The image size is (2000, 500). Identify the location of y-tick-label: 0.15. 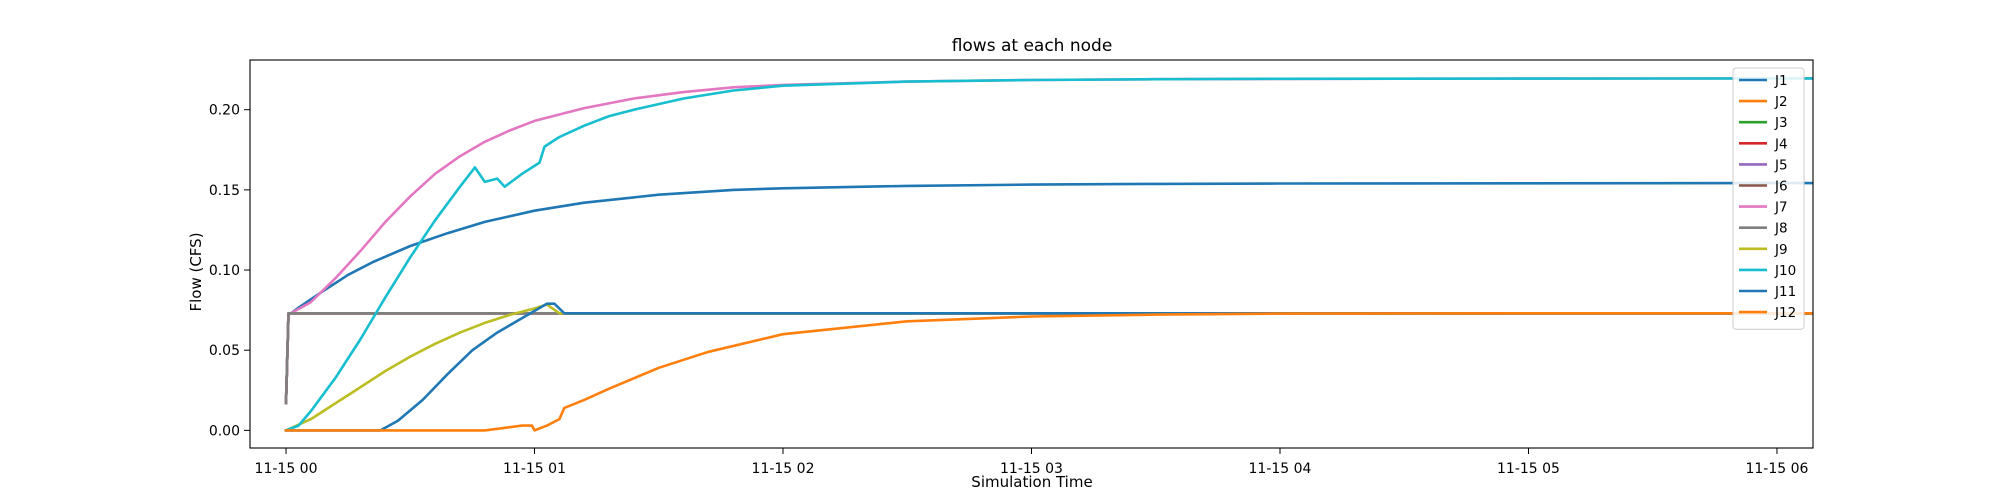
(224, 191).